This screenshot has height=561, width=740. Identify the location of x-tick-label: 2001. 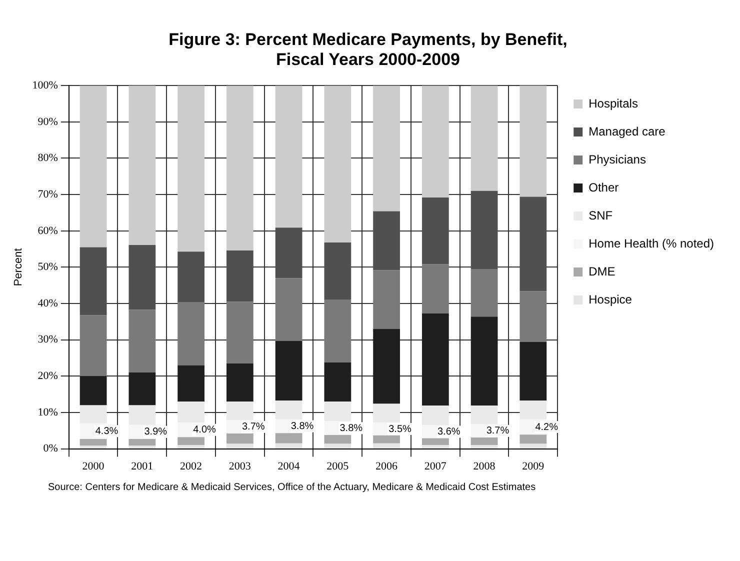
(142, 466).